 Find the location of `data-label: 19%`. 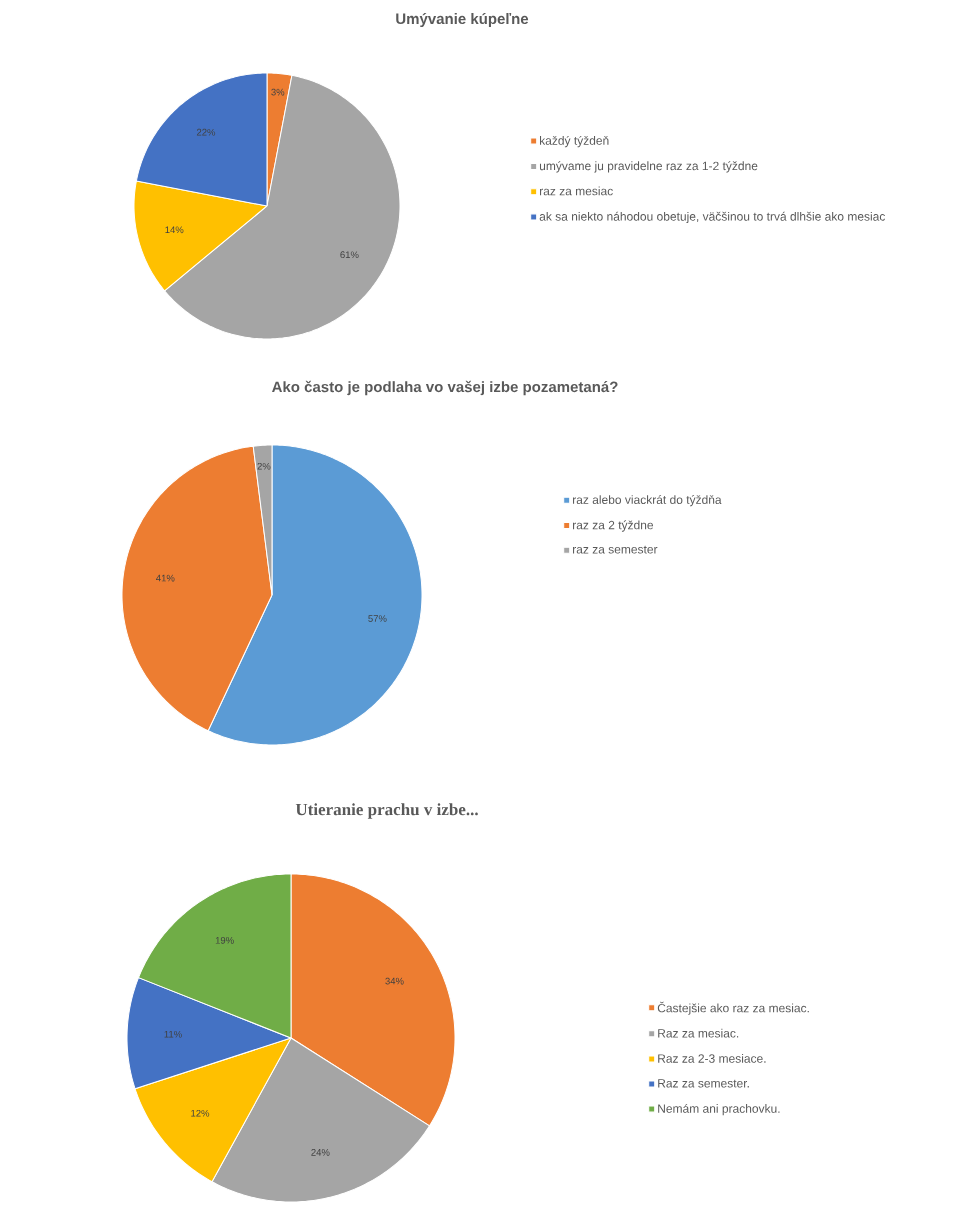

data-label: 19% is located at coordinates (224, 940).